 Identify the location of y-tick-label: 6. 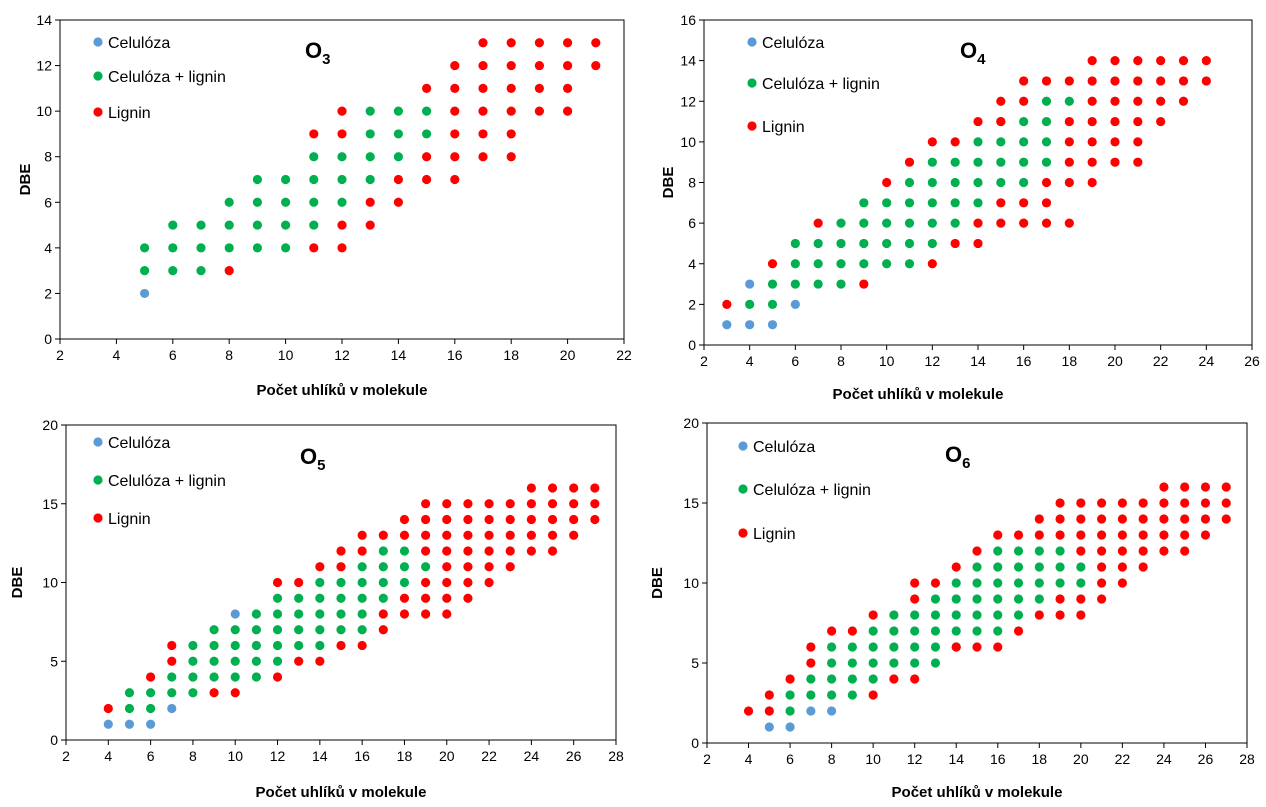
(692, 223).